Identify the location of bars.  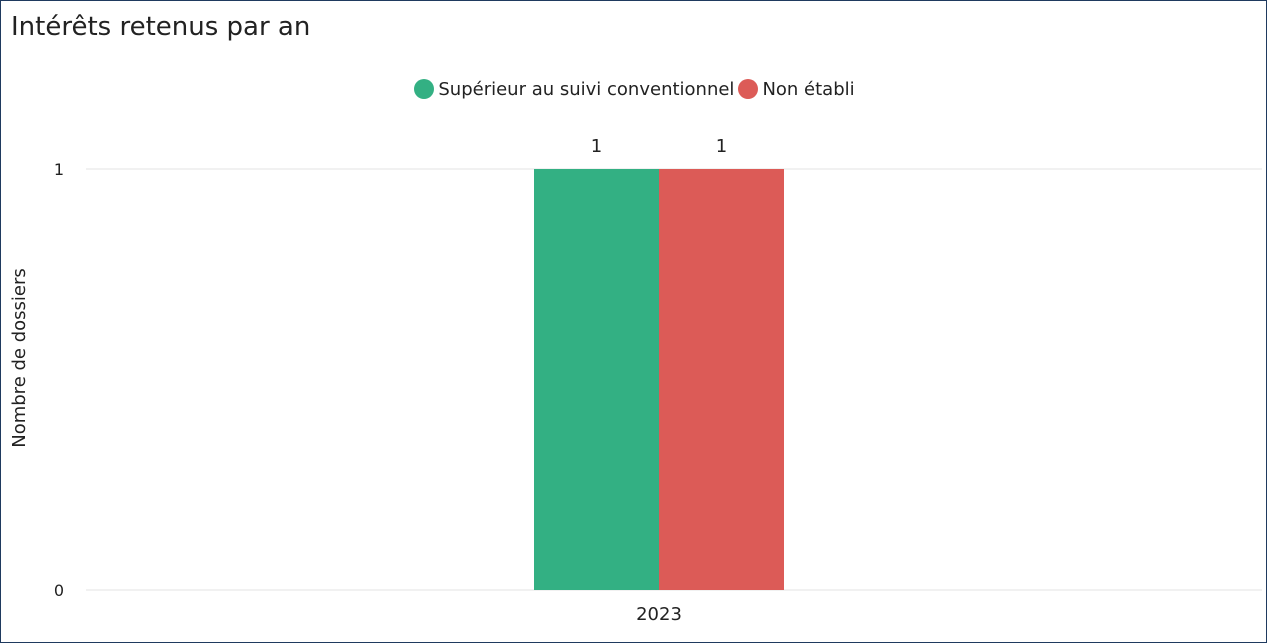
(659, 379).